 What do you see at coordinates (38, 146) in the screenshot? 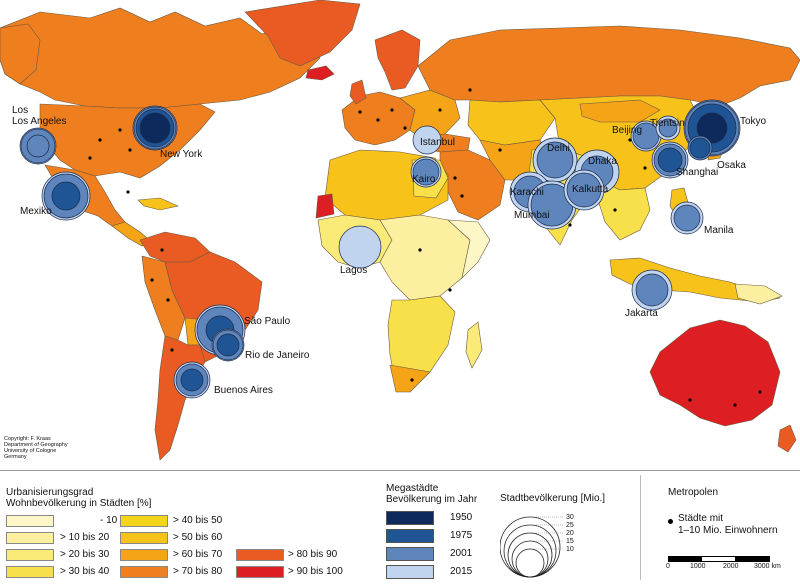
I see `megacity-los-angeles` at bounding box center [38, 146].